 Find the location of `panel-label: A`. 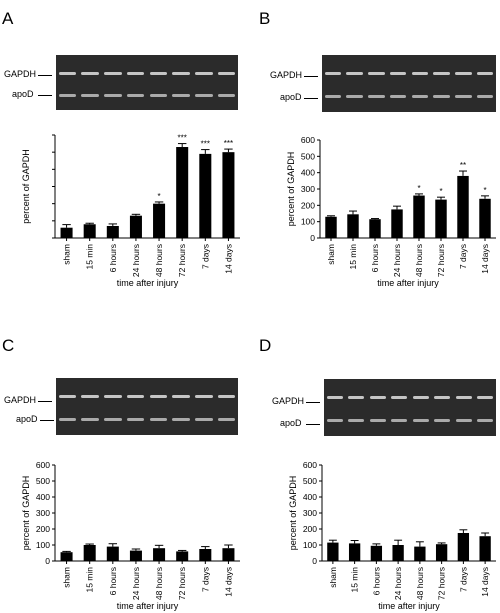

panel-label: A is located at coordinates (8, 18).